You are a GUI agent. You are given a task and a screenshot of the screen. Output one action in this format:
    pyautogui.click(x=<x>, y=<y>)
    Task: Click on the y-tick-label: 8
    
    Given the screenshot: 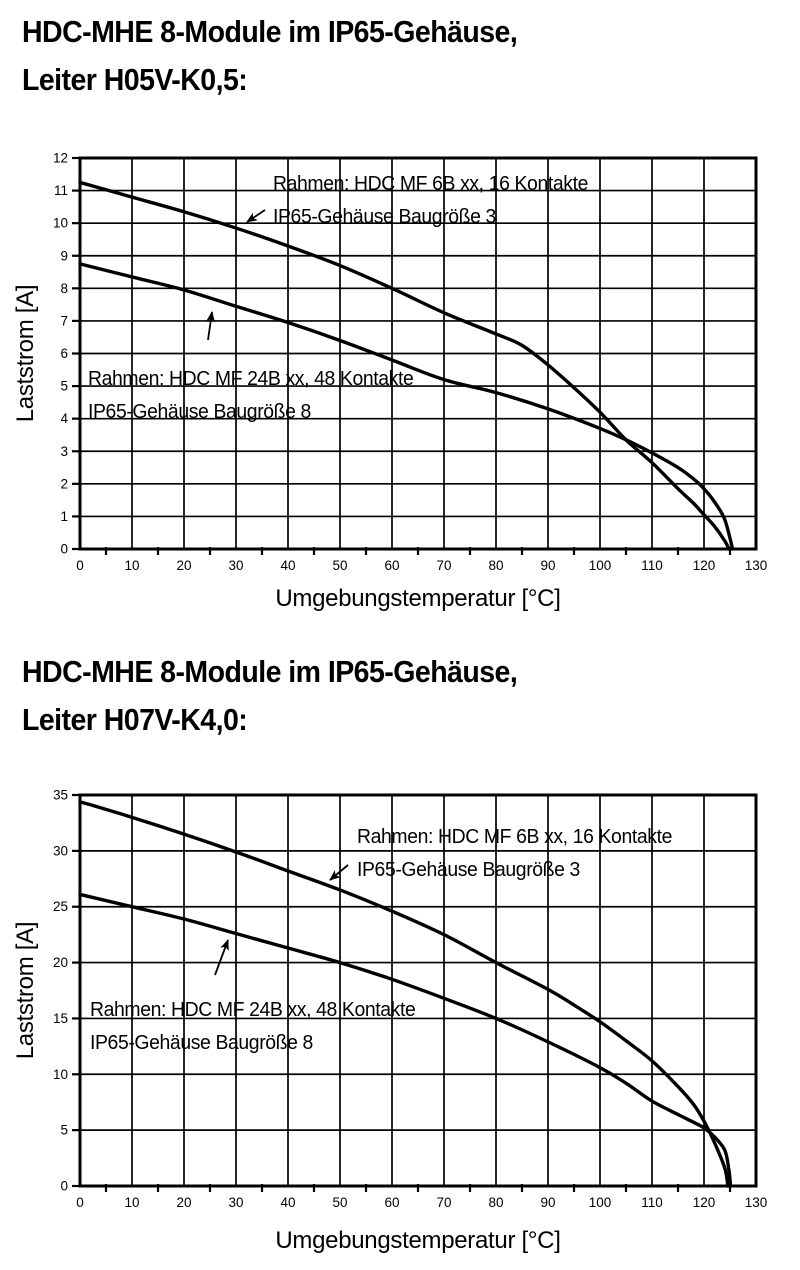 What is the action you would take?
    pyautogui.click(x=64, y=288)
    